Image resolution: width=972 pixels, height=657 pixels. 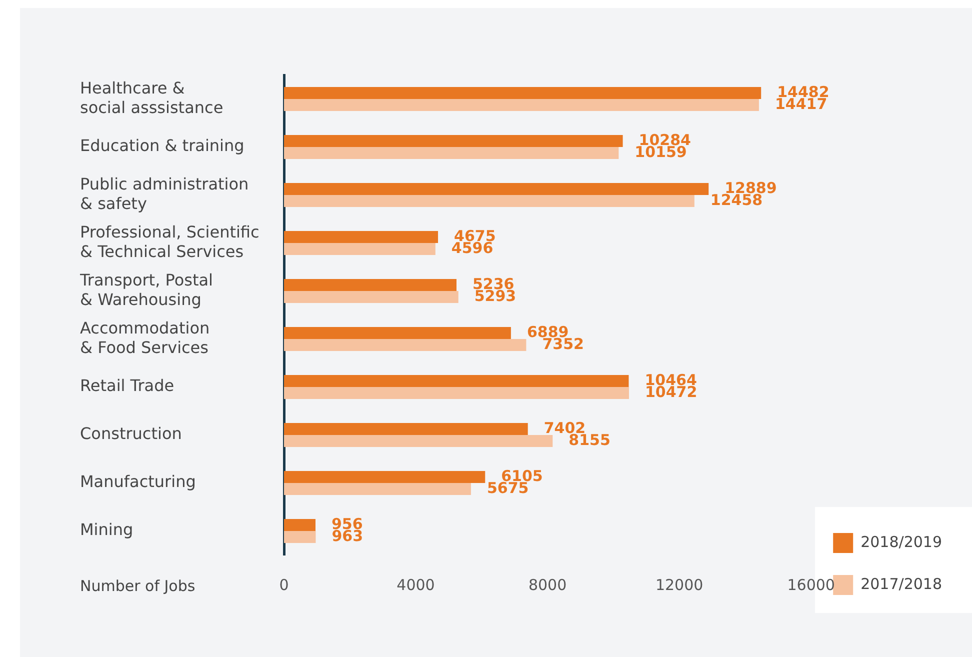 I want to click on y-tick-label: Retail Trade, so click(x=127, y=386).